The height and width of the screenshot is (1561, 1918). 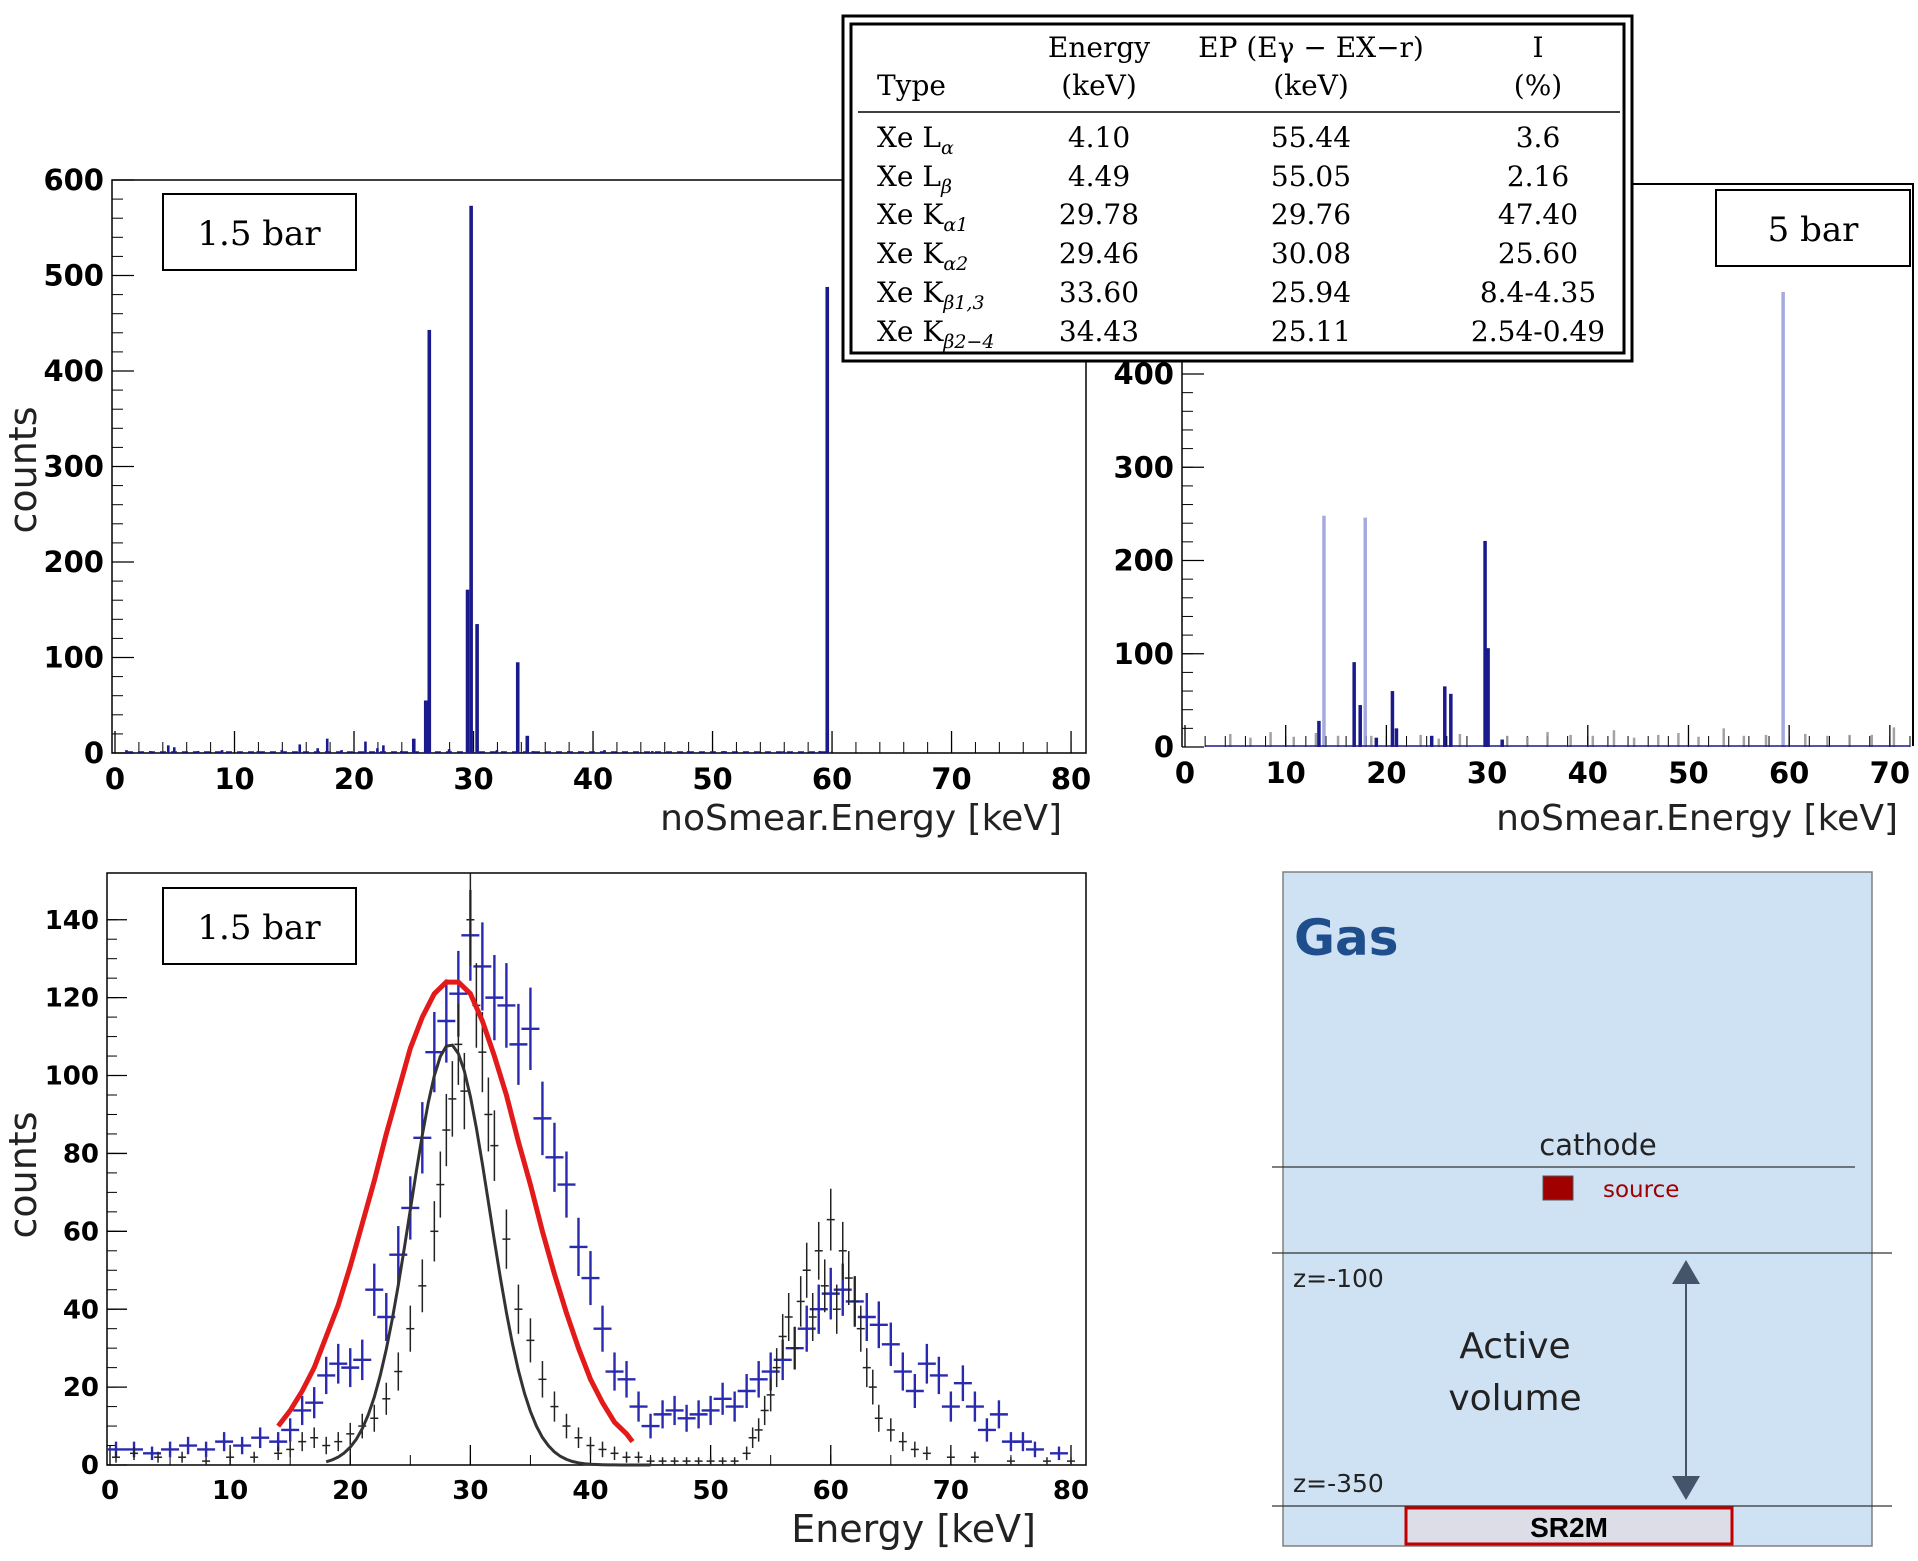 What do you see at coordinates (1227, 217) in the screenshot?
I see `table-row: Xe Kα1 29.78 29.76 47.40` at bounding box center [1227, 217].